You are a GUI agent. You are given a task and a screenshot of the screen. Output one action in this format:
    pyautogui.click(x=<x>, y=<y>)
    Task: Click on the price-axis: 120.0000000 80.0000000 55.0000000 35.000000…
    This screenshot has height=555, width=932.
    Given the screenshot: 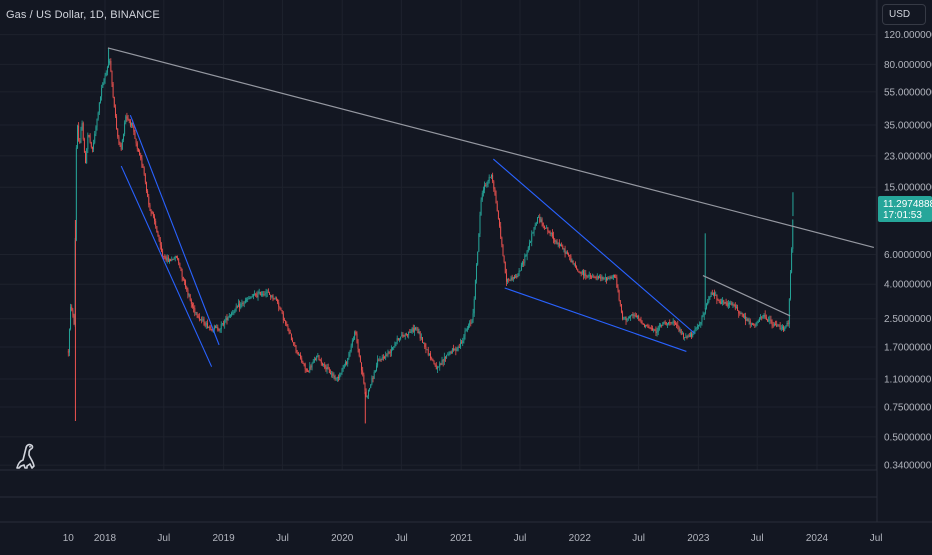 What is the action you would take?
    pyautogui.click(x=908, y=251)
    